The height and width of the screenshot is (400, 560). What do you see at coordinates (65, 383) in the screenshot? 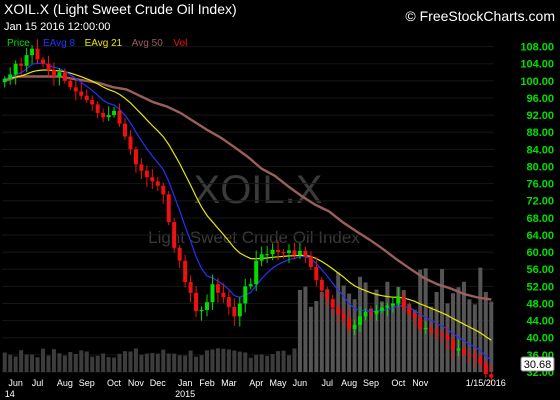
I see `x-tick-label: Aug` at bounding box center [65, 383].